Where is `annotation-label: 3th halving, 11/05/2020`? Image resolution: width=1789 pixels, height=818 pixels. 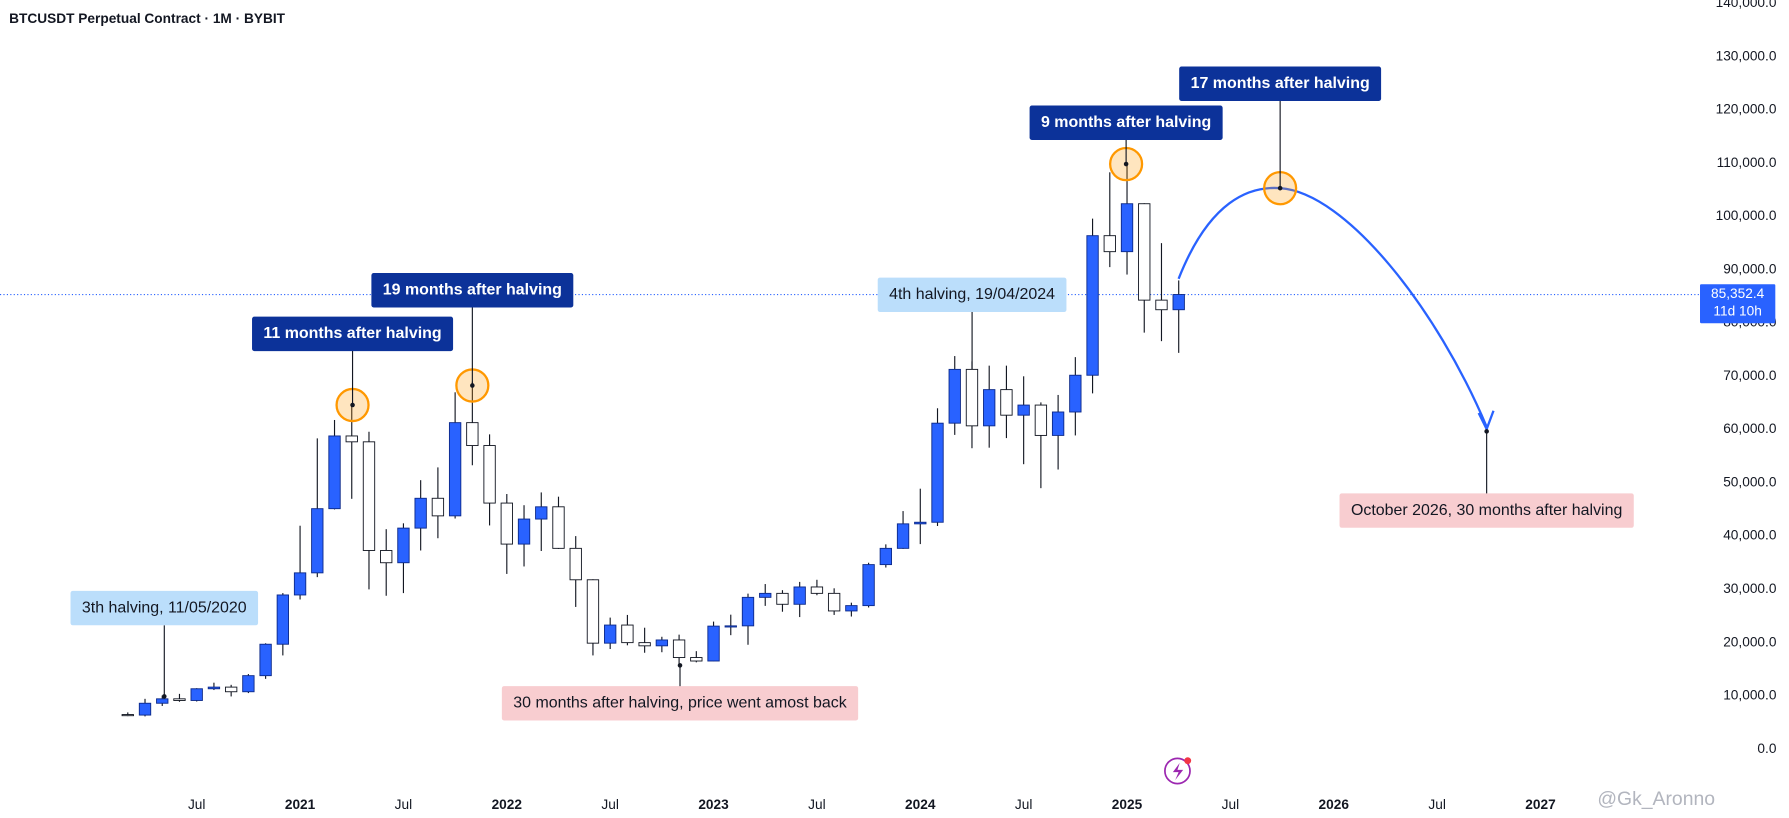
annotation-label: 3th halving, 11/05/2020 is located at coordinates (164, 607).